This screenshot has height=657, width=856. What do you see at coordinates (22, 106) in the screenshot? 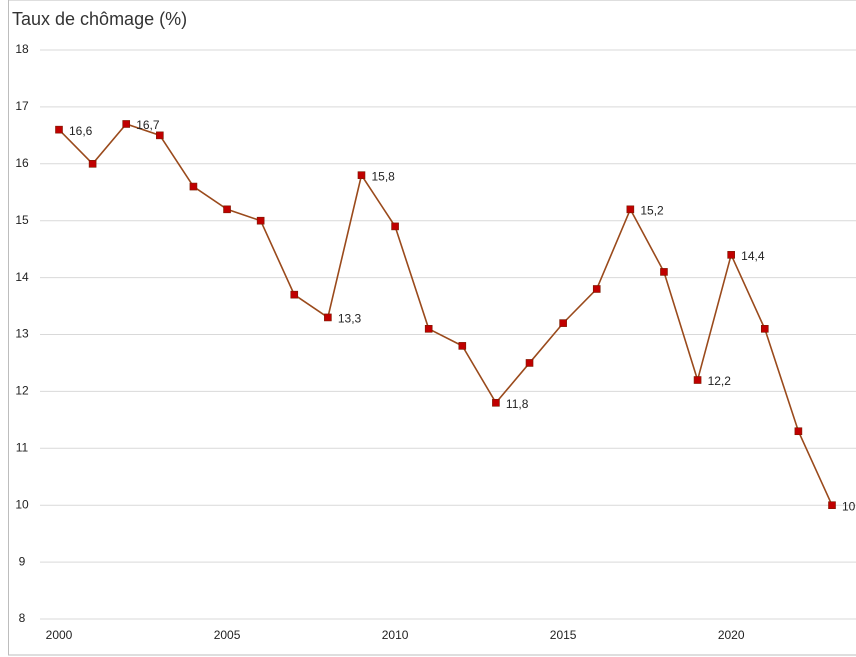
I see `y-tick-label: 17` at bounding box center [22, 106].